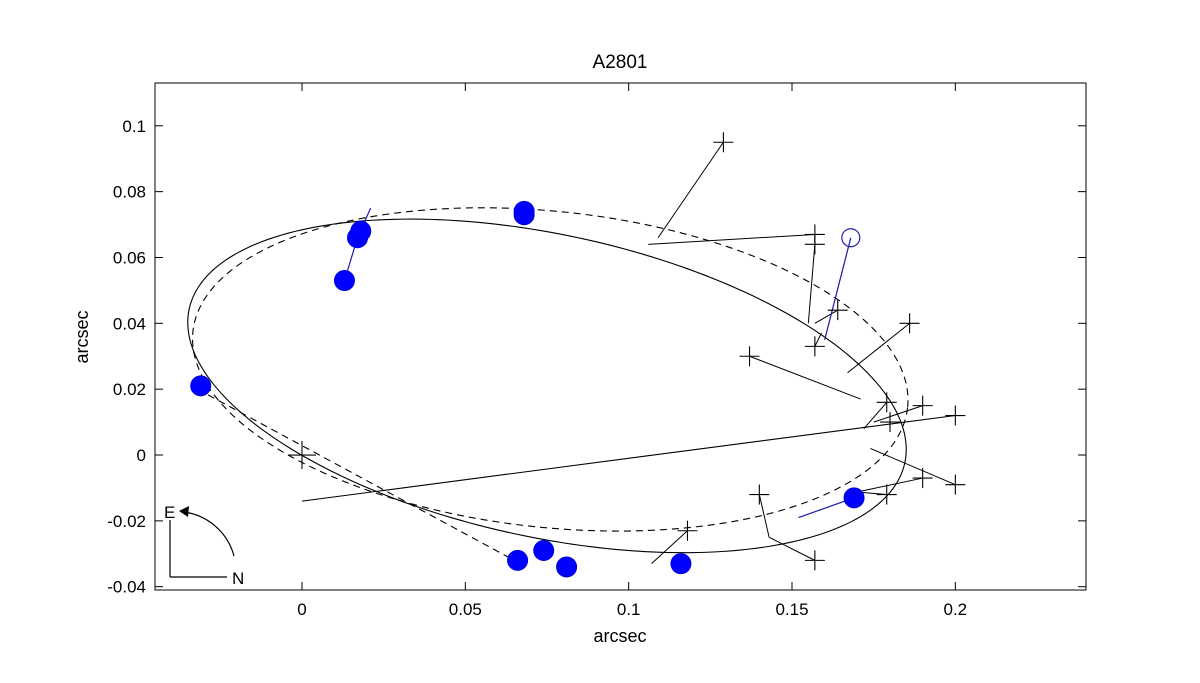  What do you see at coordinates (356, 474) in the screenshot?
I see `node-line` at bounding box center [356, 474].